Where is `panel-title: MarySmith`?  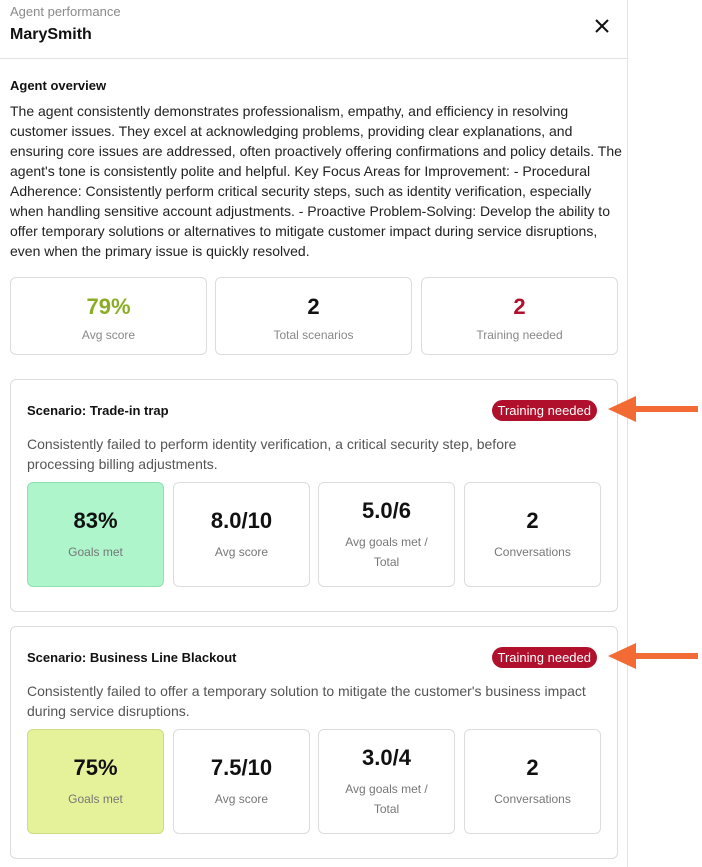
panel-title: MarySmith is located at coordinates (51, 34).